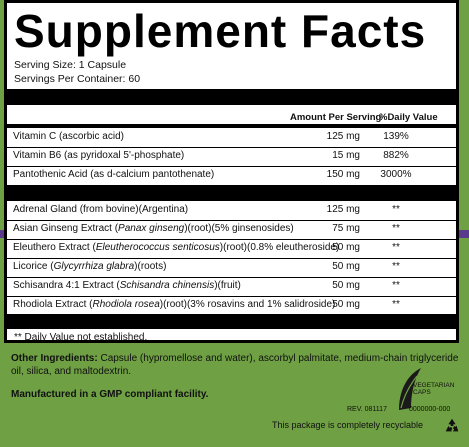 The image size is (469, 447). Describe the element at coordinates (70, 65) in the screenshot. I see `serving-size: Serving Size: 1 Capsule` at that location.